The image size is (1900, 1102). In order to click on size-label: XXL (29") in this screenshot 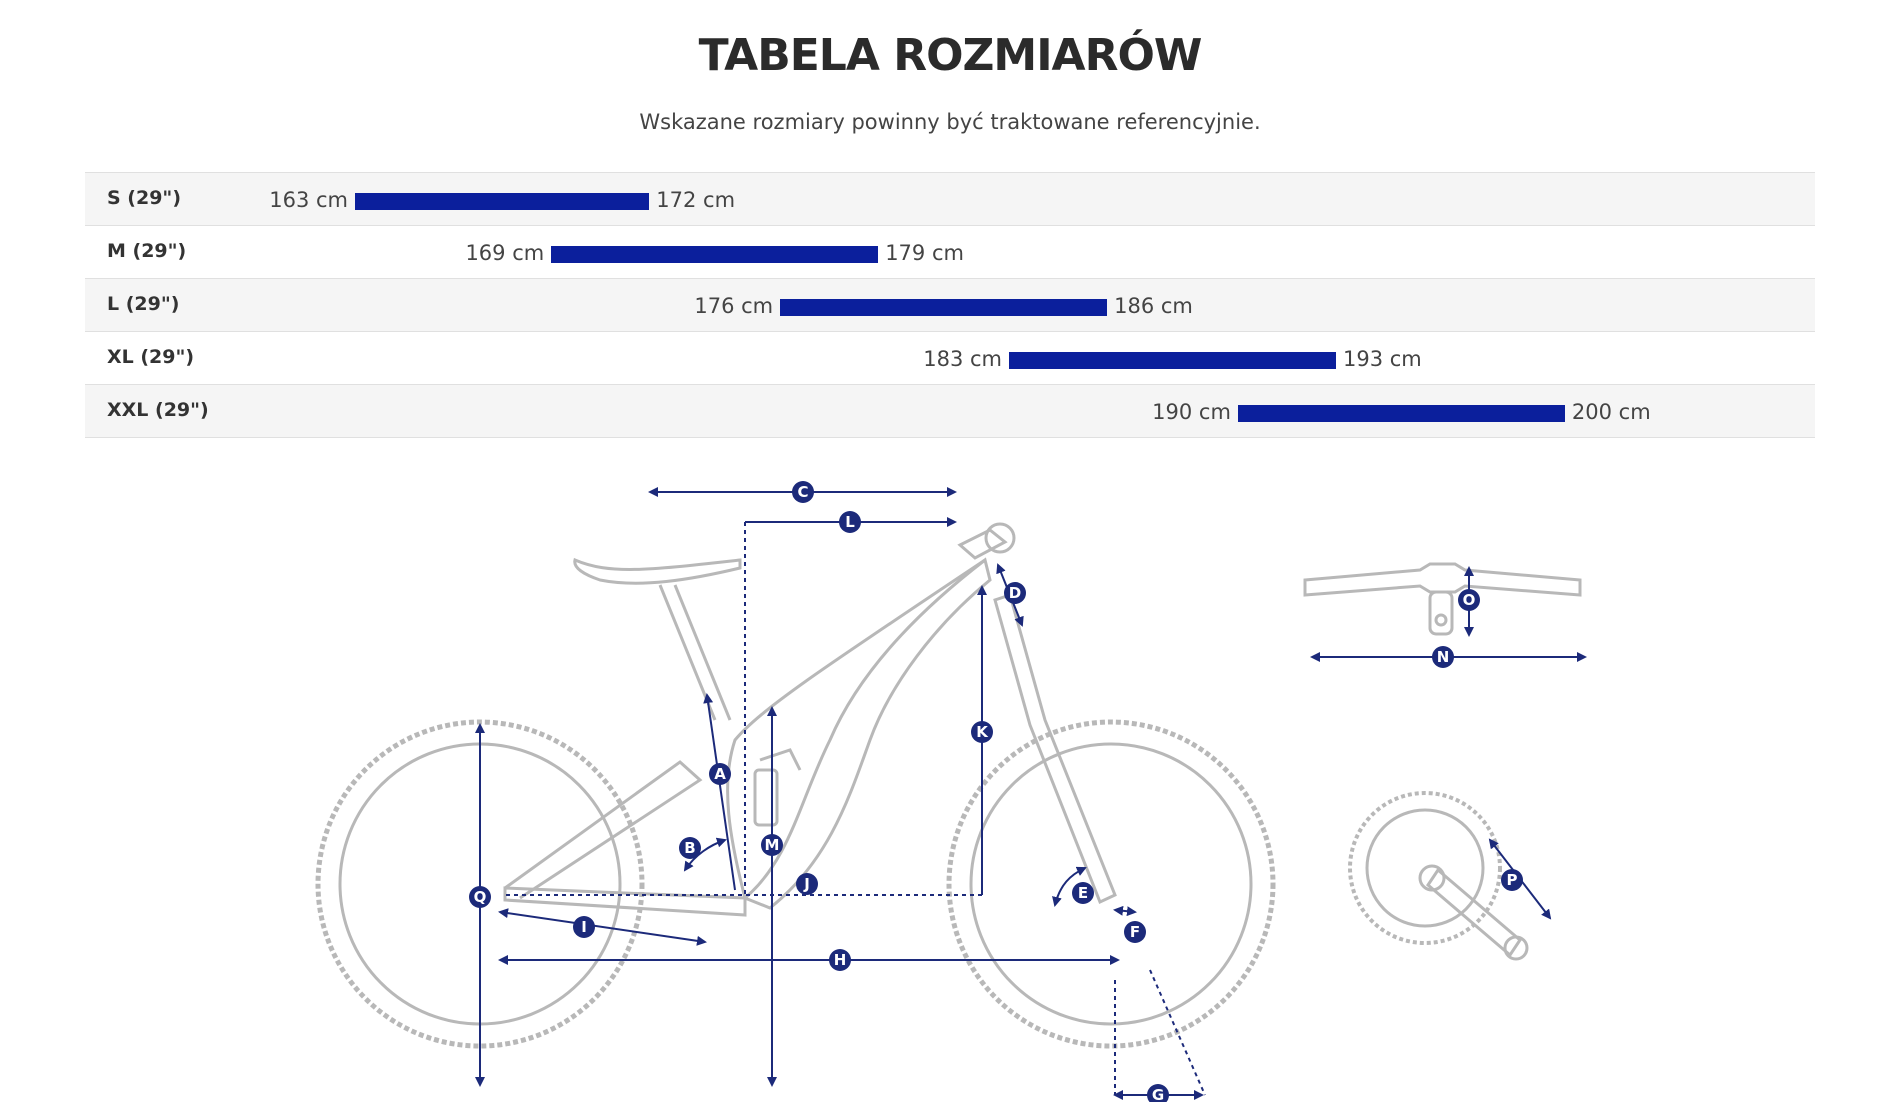, I will do `click(158, 410)`.